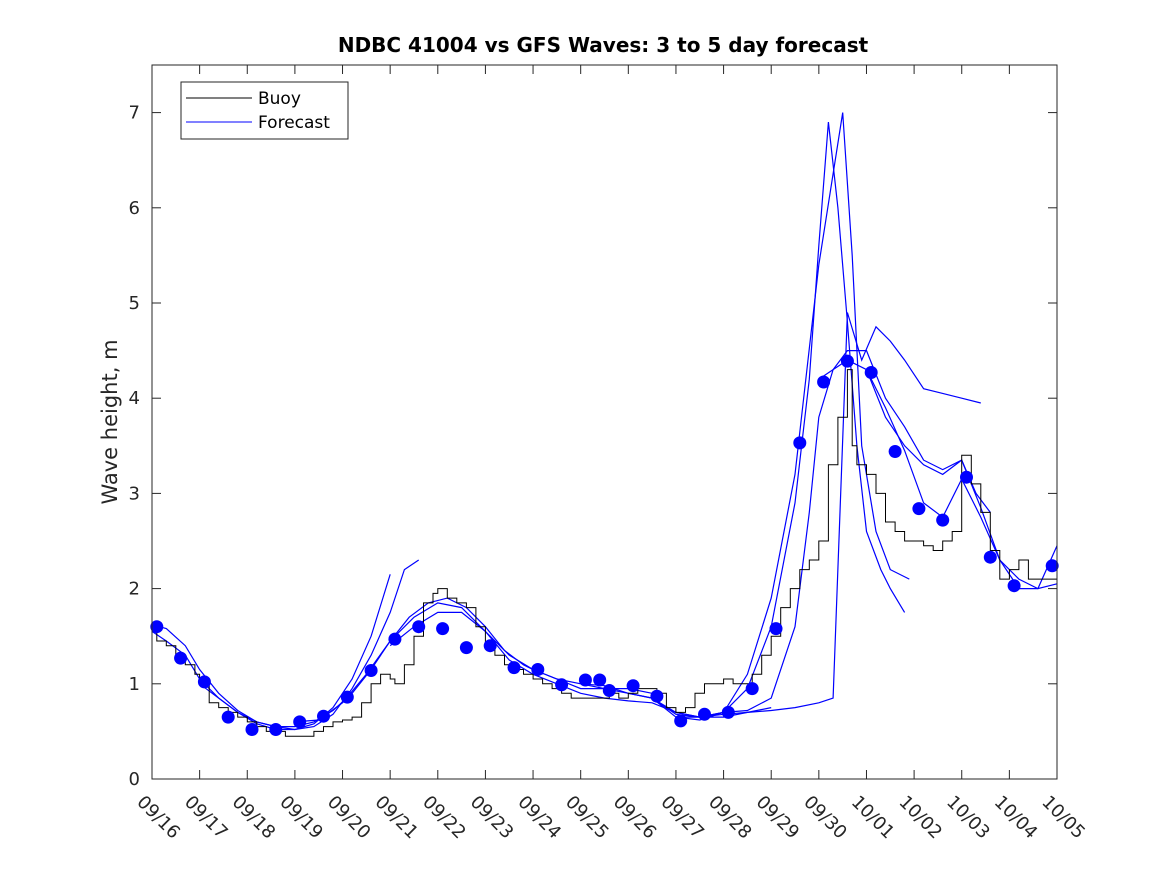  What do you see at coordinates (134, 684) in the screenshot?
I see `y-tick-label: 1` at bounding box center [134, 684].